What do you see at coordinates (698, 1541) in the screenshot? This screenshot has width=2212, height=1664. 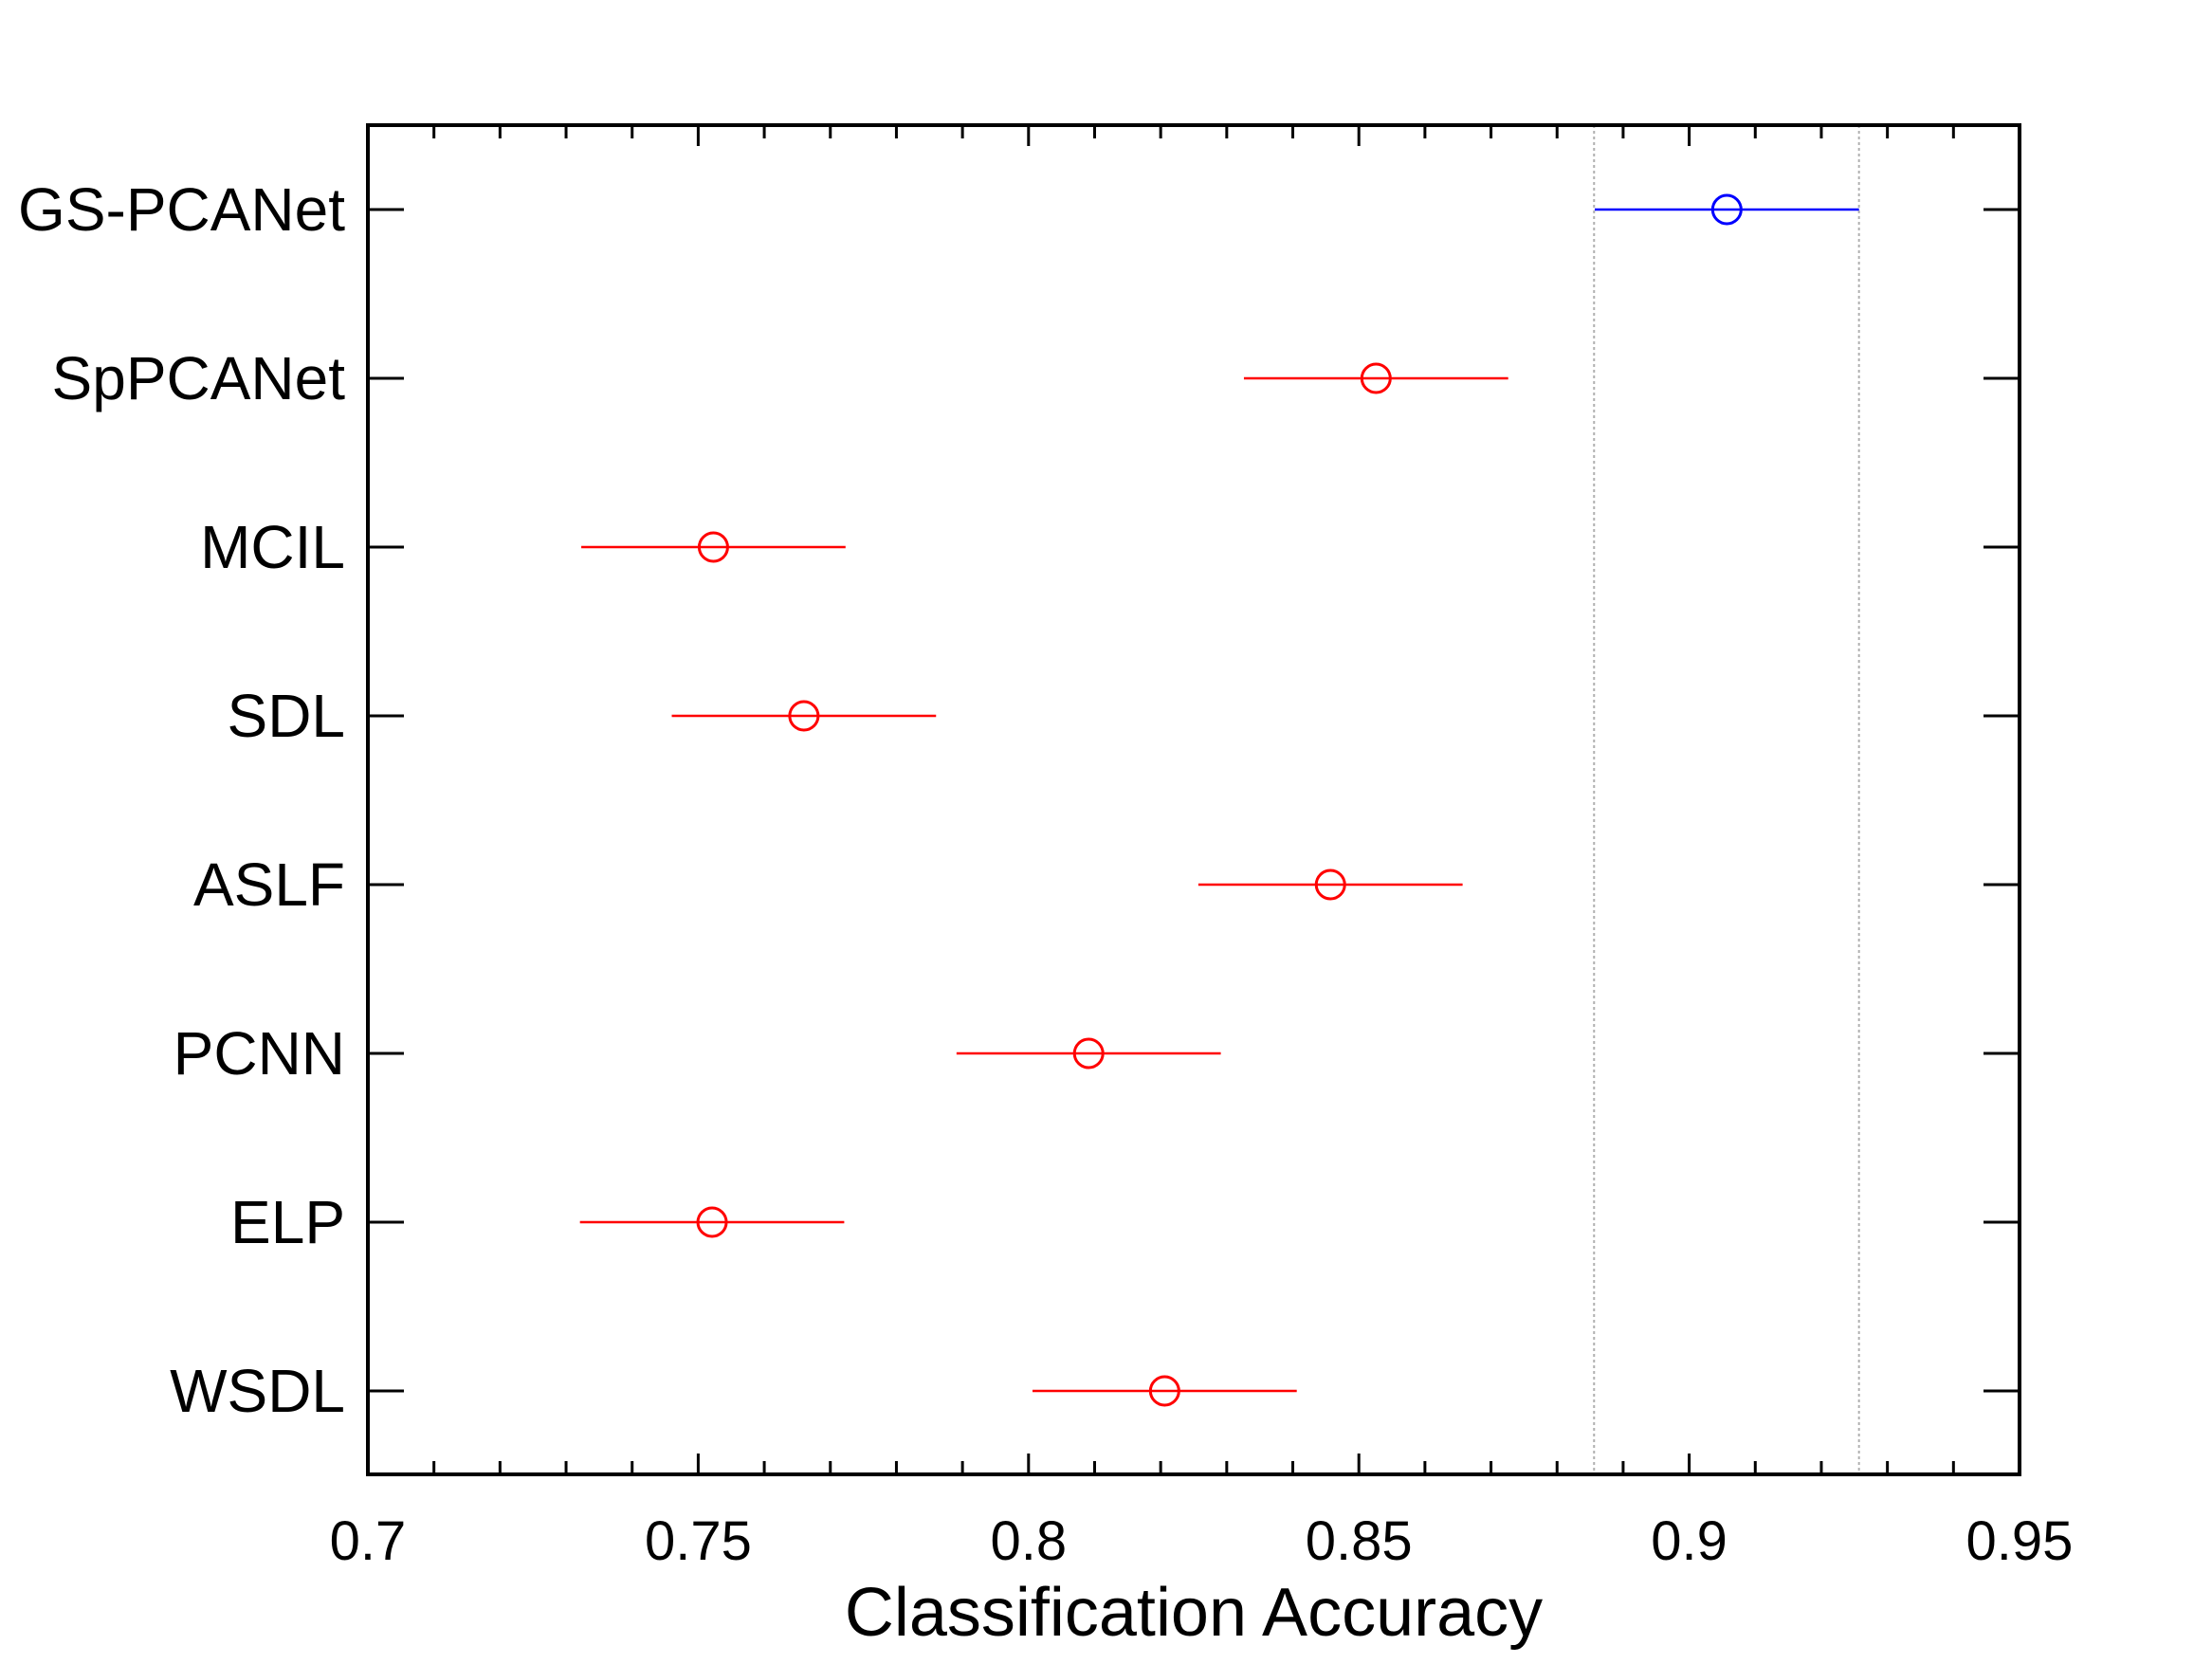 I see `x-tick-label: 0.75` at bounding box center [698, 1541].